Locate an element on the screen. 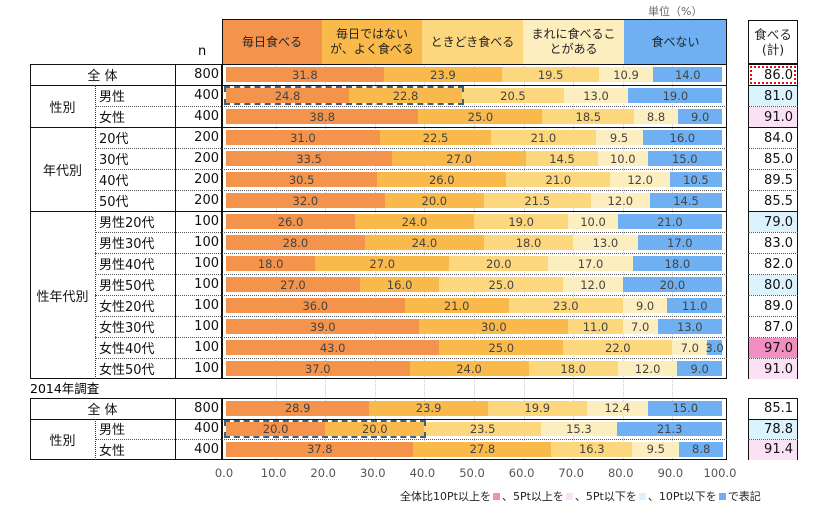 The height and width of the screenshot is (508, 827). row-label: 男性 is located at coordinates (112, 431).